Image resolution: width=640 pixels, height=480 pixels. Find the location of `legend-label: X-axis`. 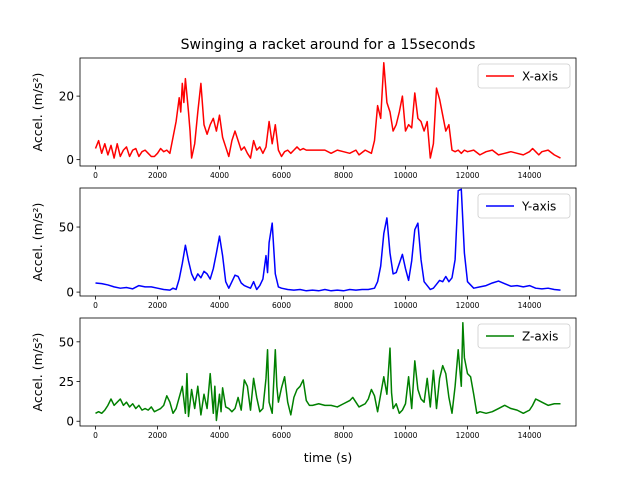

legend-label: X-axis is located at coordinates (540, 77).